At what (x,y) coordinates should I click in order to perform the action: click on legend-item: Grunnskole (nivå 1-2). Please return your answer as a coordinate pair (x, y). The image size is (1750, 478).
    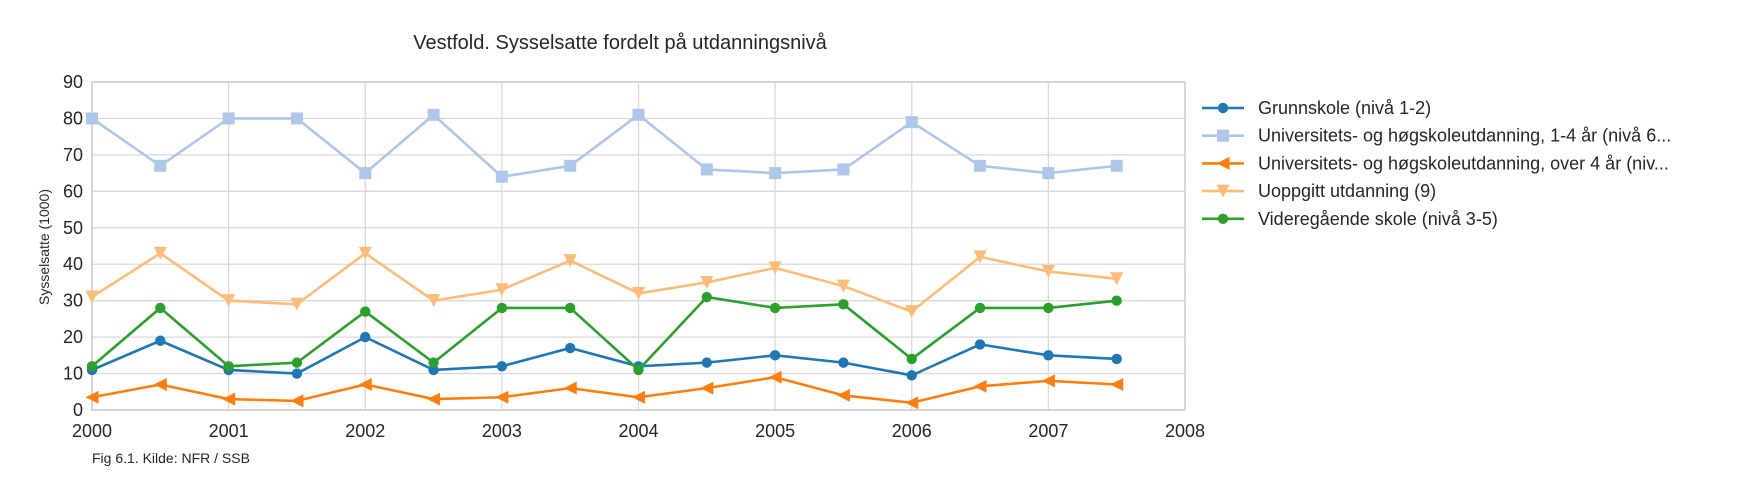
    Looking at the image, I should click on (1316, 108).